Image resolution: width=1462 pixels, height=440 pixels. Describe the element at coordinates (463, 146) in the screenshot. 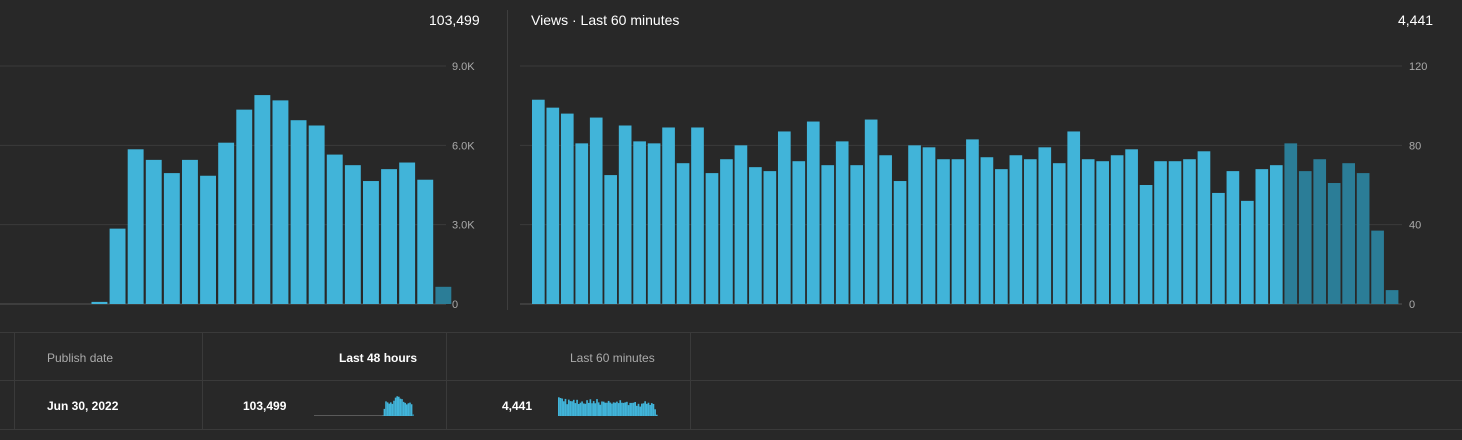

I see `y-tick-label: 6.0K` at that location.